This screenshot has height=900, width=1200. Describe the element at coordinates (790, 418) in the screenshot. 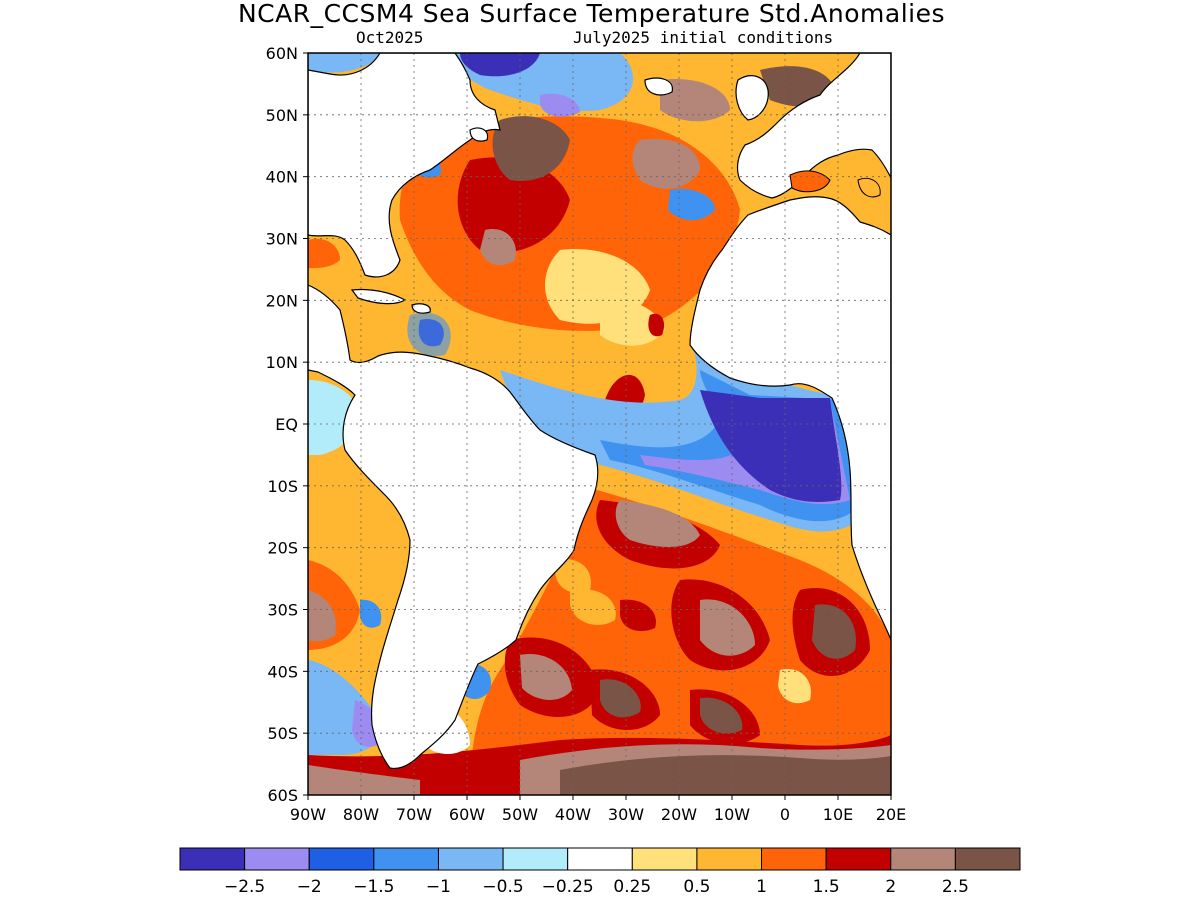

I see `africa` at that location.